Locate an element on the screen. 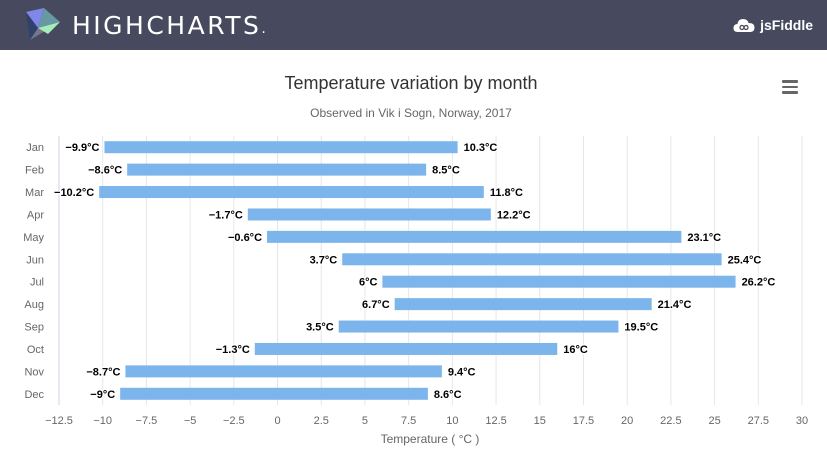  category-axis: Jan Feb Mar Apr May Jun Jul Aug Sep Oct Nov Dec is located at coordinates (33, 271).